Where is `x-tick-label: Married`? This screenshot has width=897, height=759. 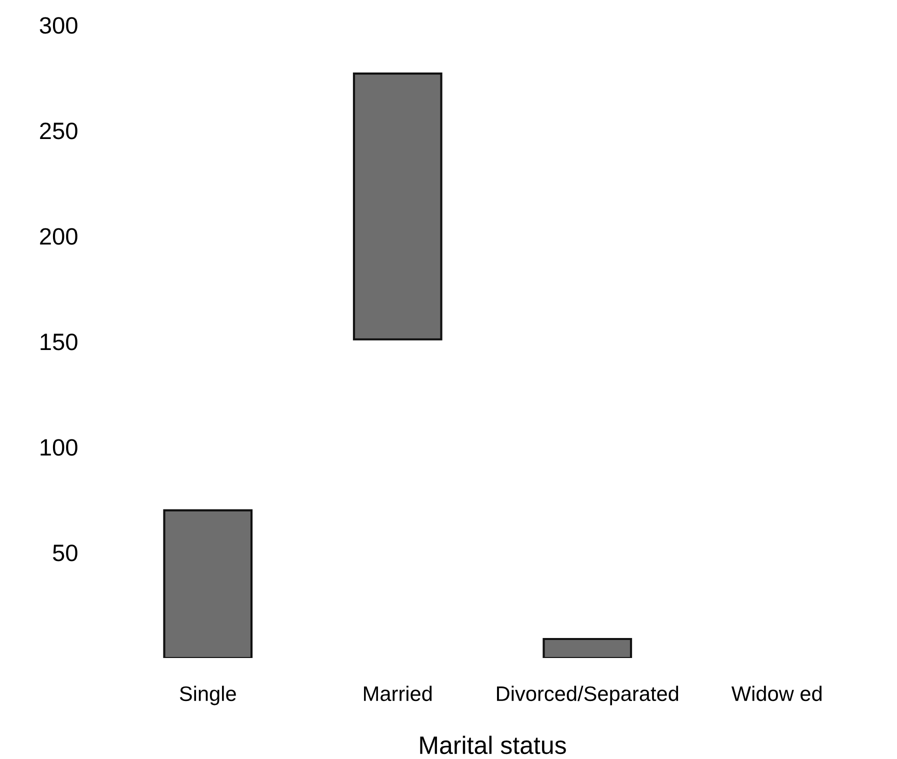 x-tick-label: Married is located at coordinates (398, 694).